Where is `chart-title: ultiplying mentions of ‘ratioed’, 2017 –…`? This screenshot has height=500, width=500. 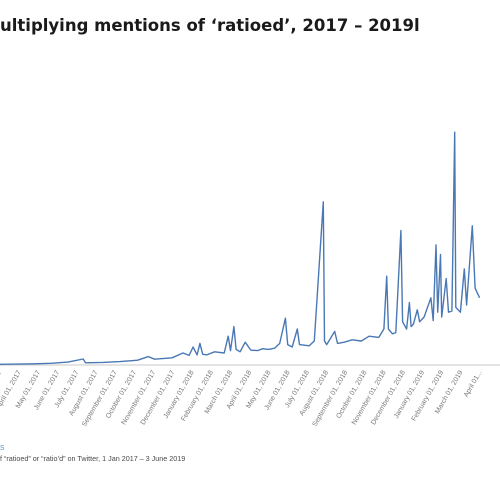 chart-title: ultiplying mentions of ‘ratioed’, 2017 –… is located at coordinates (210, 25).